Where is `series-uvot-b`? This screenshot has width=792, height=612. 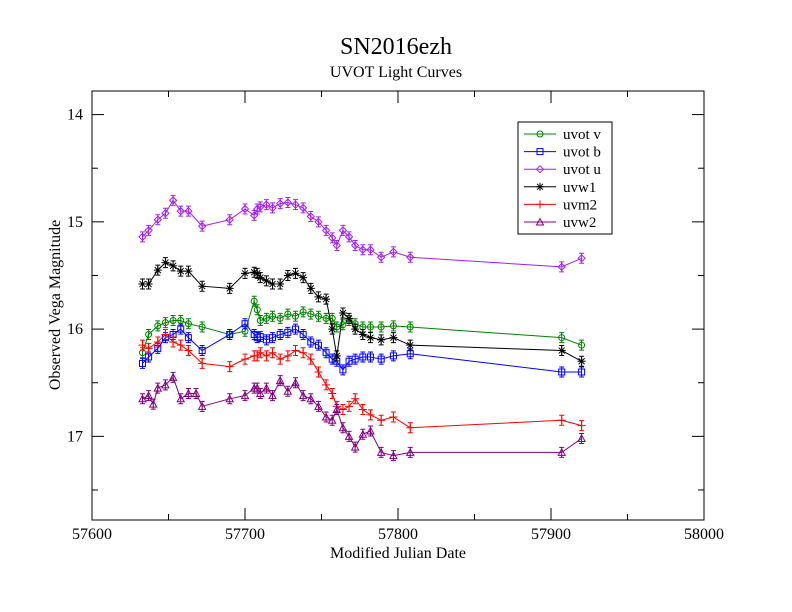 series-uvot-b is located at coordinates (362, 348).